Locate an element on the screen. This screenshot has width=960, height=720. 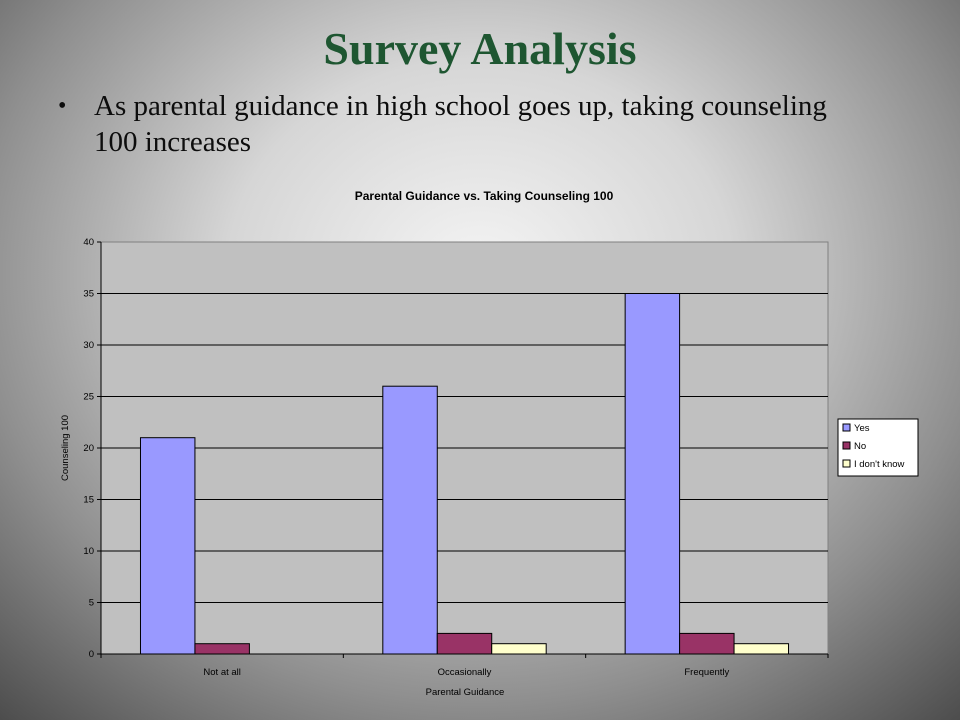
legend-box is located at coordinates (878, 447).